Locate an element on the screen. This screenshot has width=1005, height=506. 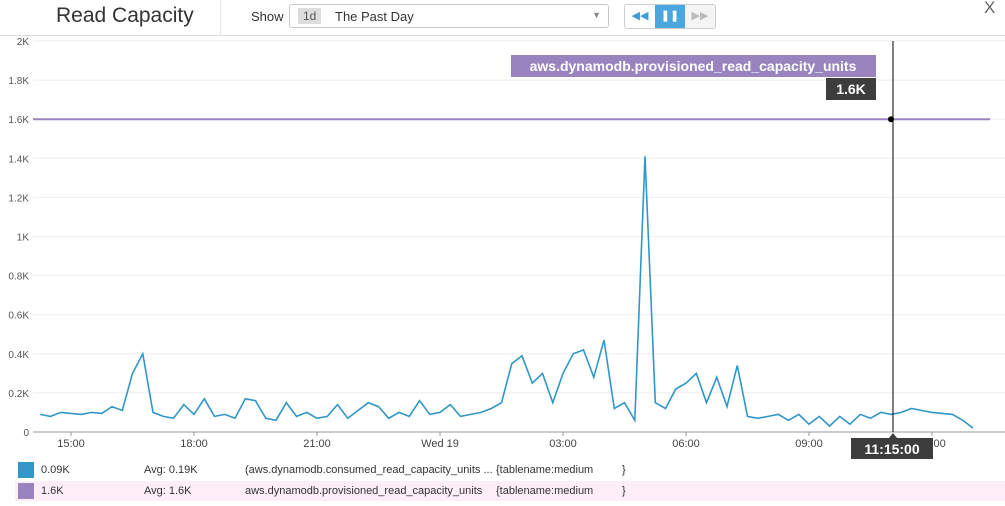
x-tick-label: 06:00 is located at coordinates (686, 444).